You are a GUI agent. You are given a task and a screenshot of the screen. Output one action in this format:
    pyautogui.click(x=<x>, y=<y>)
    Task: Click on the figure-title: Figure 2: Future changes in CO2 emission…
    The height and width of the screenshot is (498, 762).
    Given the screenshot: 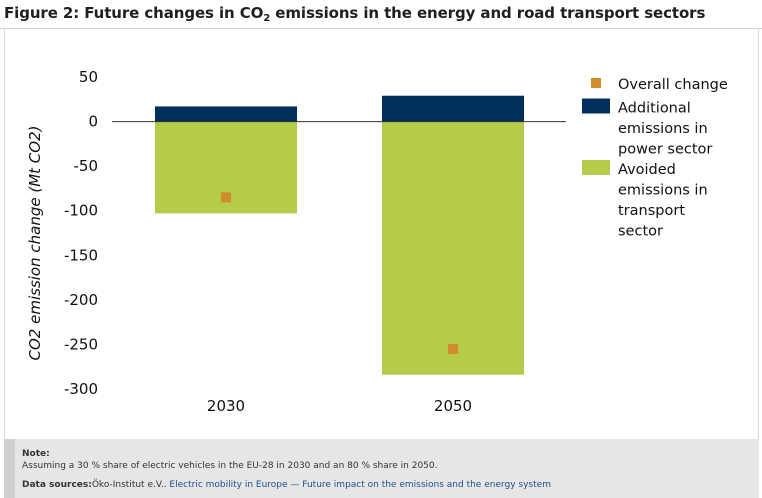 What is the action you would take?
    pyautogui.click(x=381, y=14)
    